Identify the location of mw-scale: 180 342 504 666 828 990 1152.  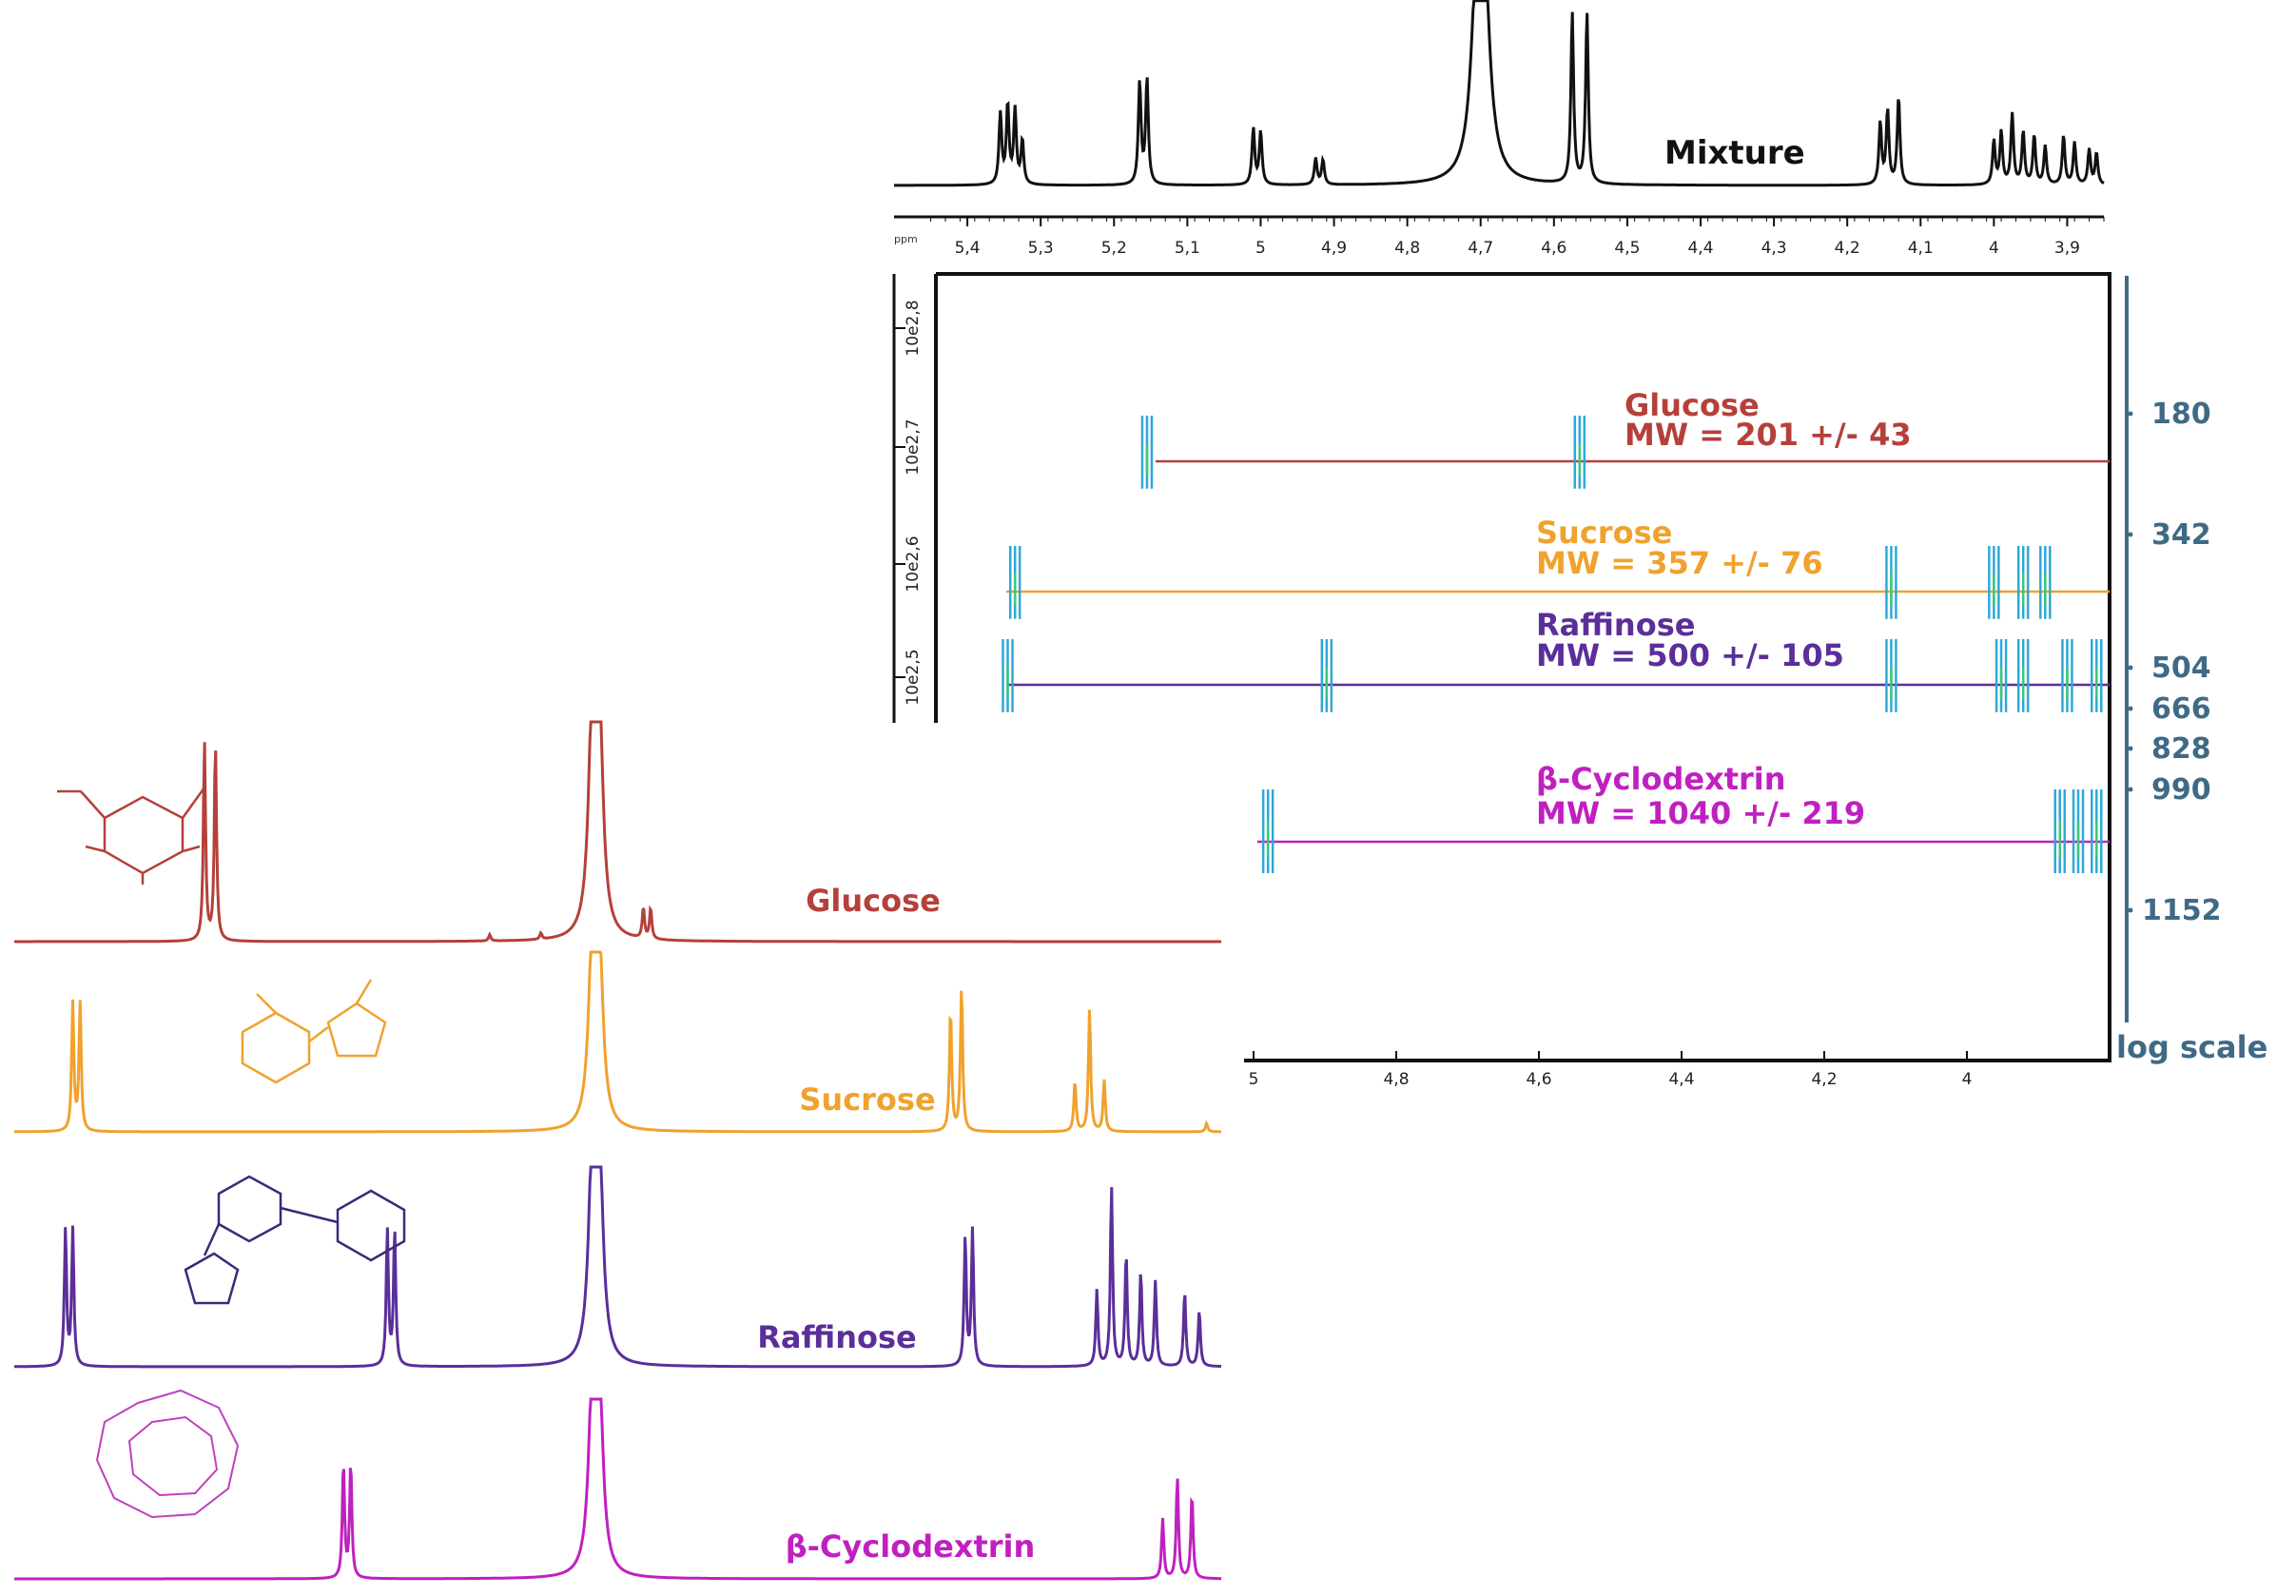
(2175, 662).